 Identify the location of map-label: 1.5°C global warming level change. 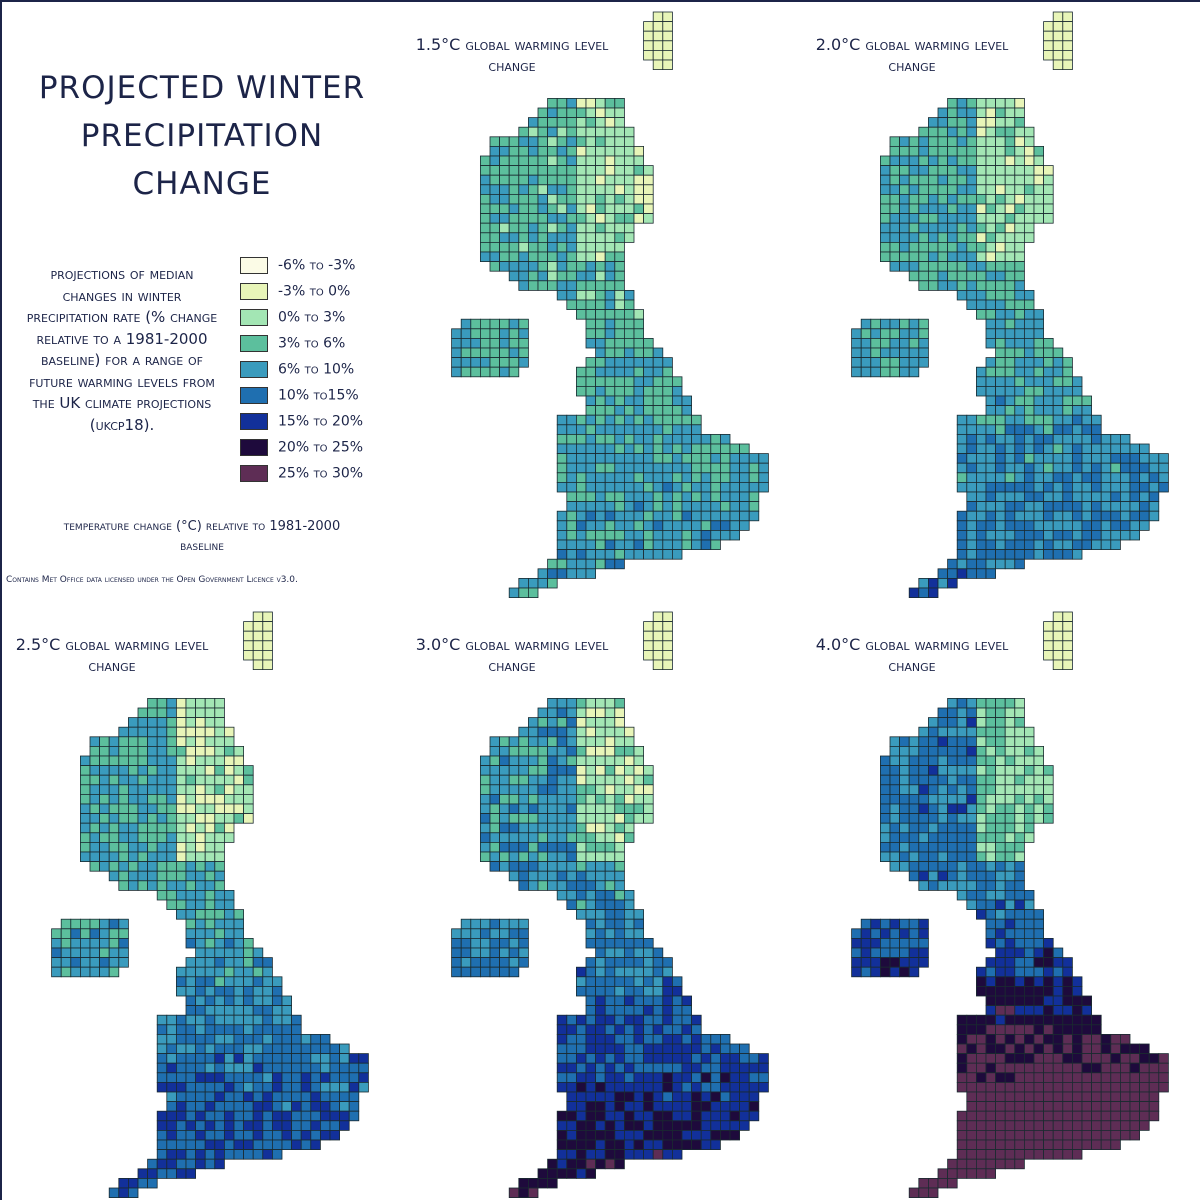
(512, 55).